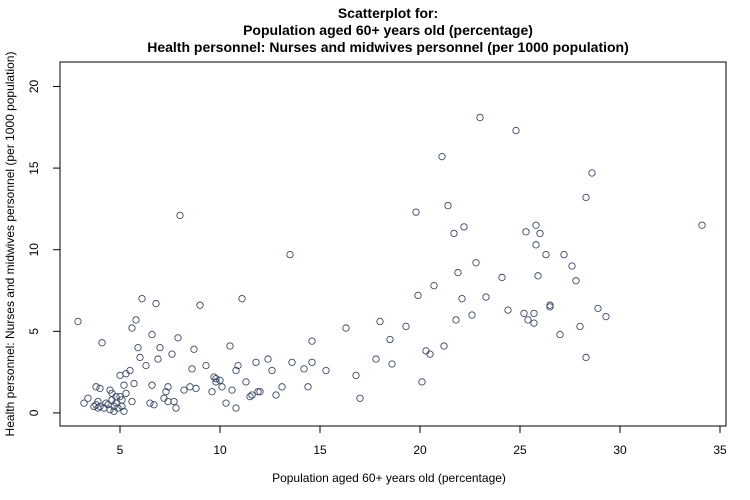 This screenshot has height=500, width=750. I want to click on x-tick-label: 5, so click(120, 450).